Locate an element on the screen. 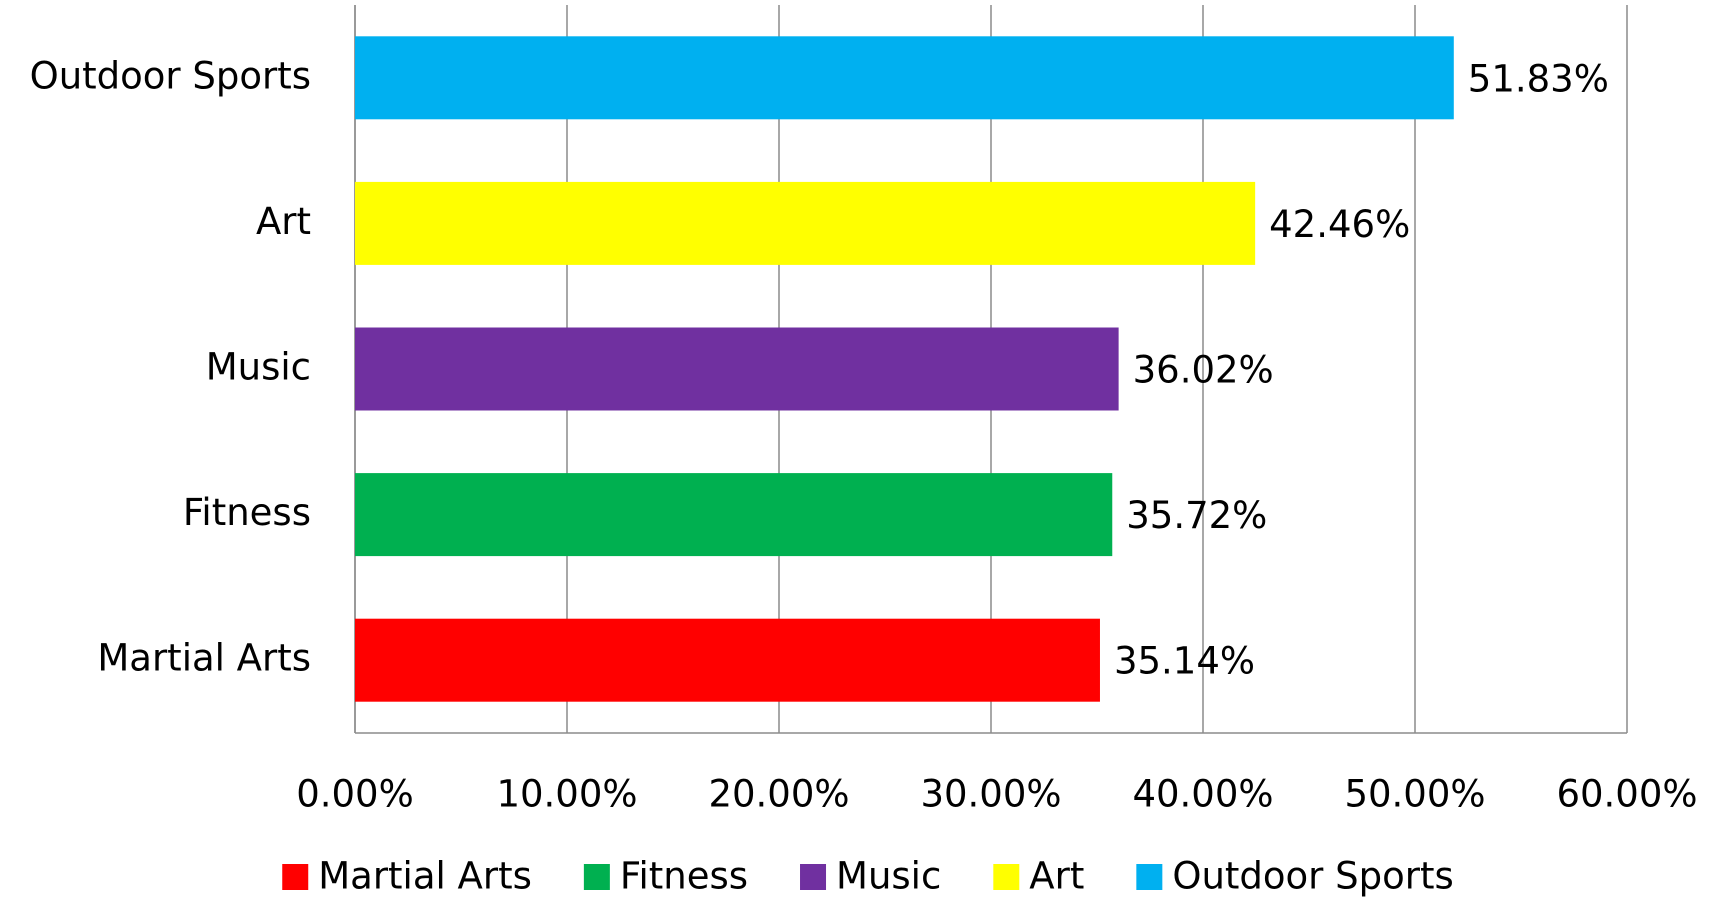 Image resolution: width=1713 pixels, height=900 pixels. x-tick-label: 10.00% is located at coordinates (566, 794).